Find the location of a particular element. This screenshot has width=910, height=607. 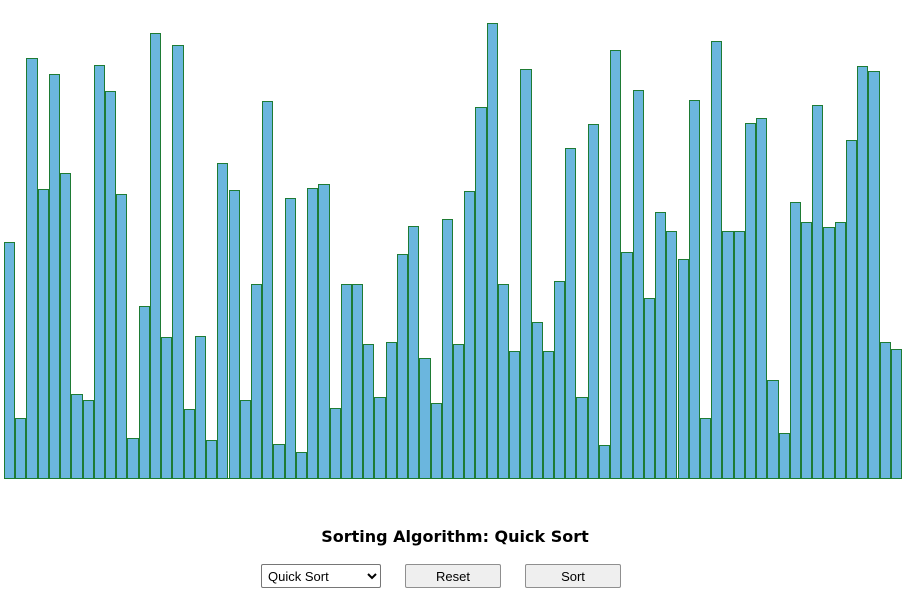

page-title: Sorting Algorithm: Quick Sort is located at coordinates (455, 536).